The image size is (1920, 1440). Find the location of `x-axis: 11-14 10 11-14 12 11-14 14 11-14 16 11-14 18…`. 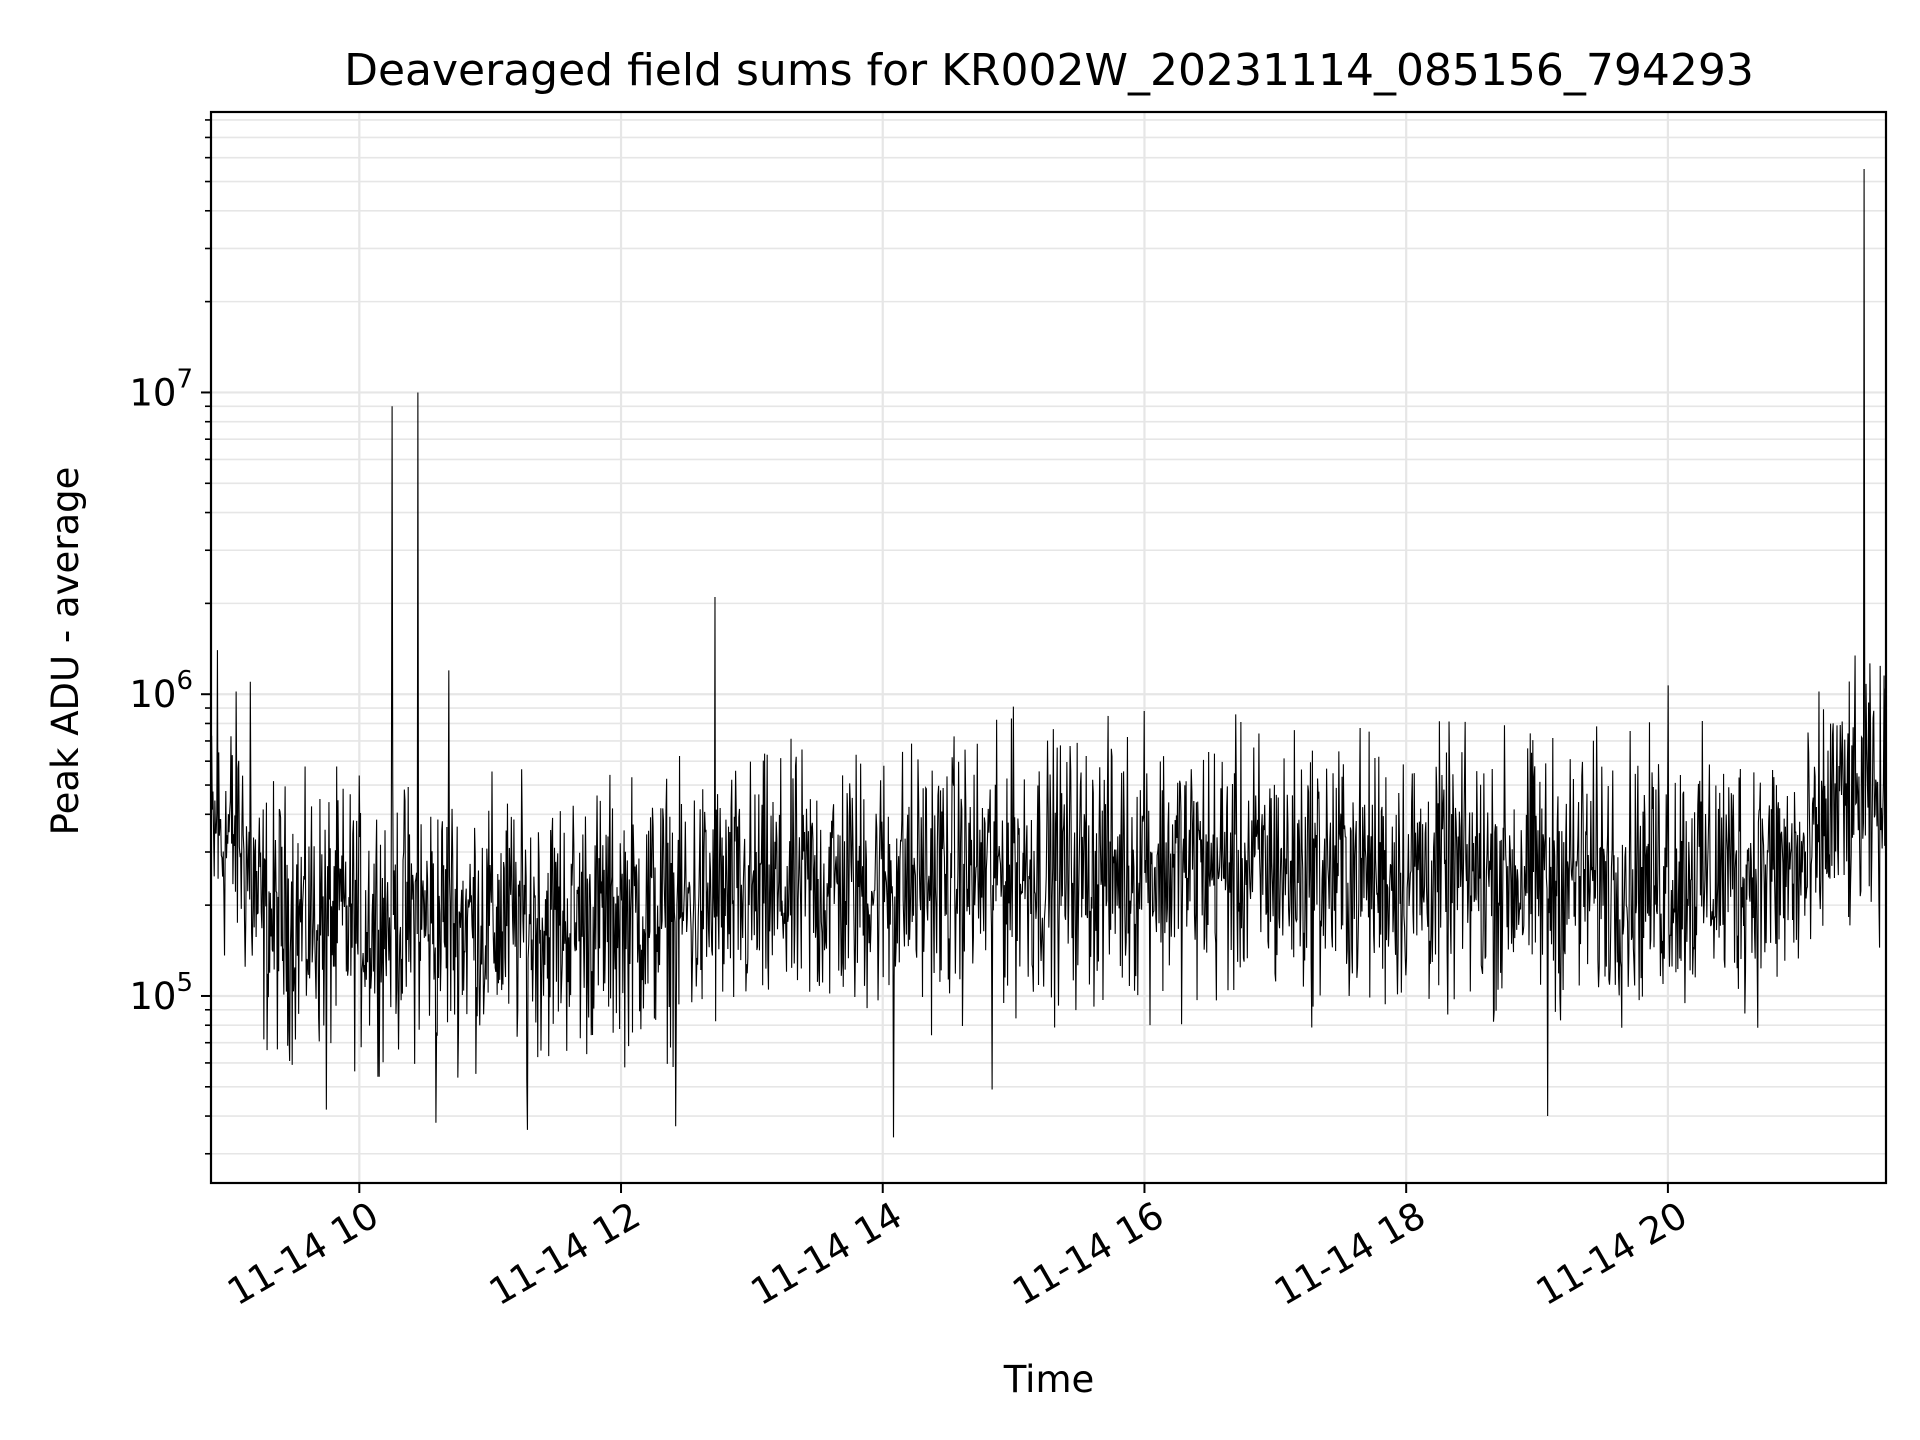

x-axis: 11-14 10 11-14 12 11-14 14 11-14 16 11-14 18… is located at coordinates (957, 1248).